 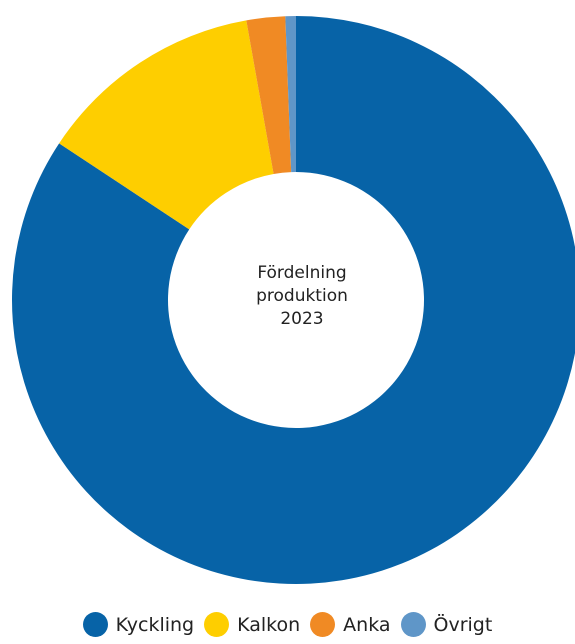 I want to click on slice-anka, so click(x=269, y=95).